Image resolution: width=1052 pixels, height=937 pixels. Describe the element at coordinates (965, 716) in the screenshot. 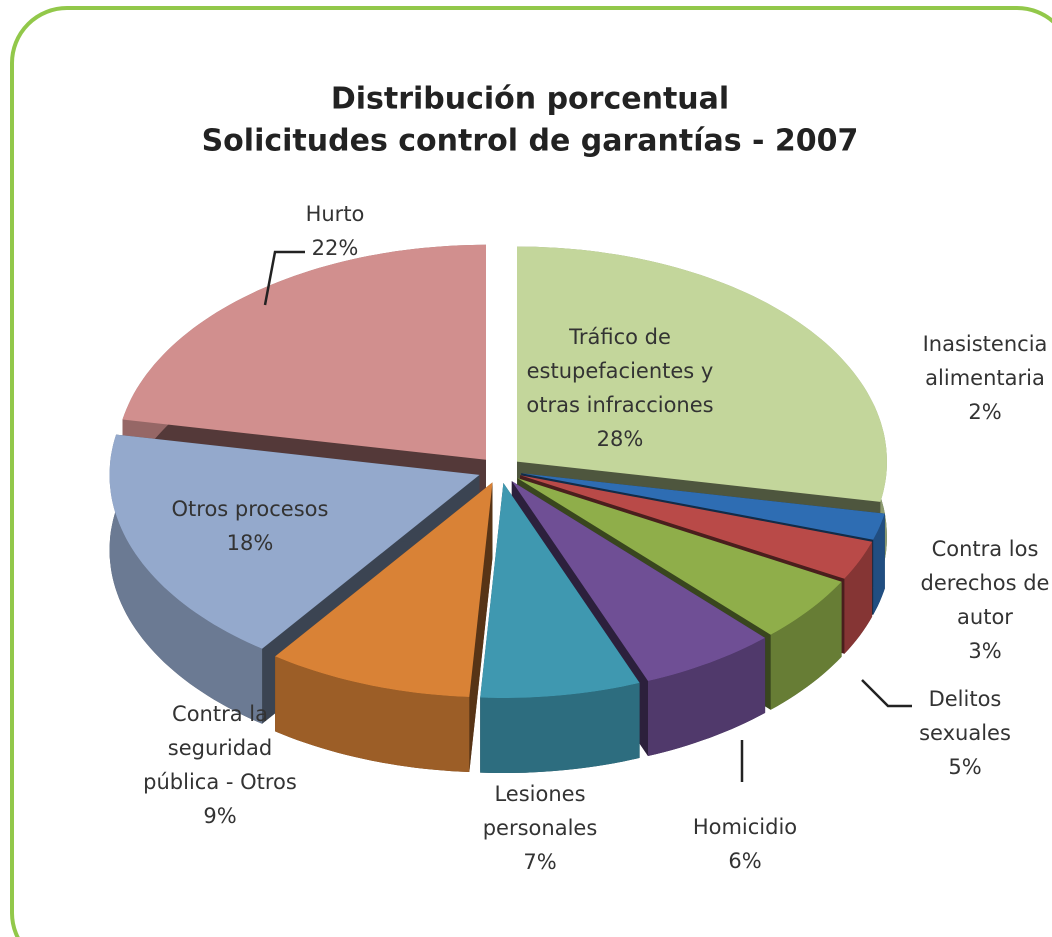

I see `category-label: Delitos sexuales` at that location.